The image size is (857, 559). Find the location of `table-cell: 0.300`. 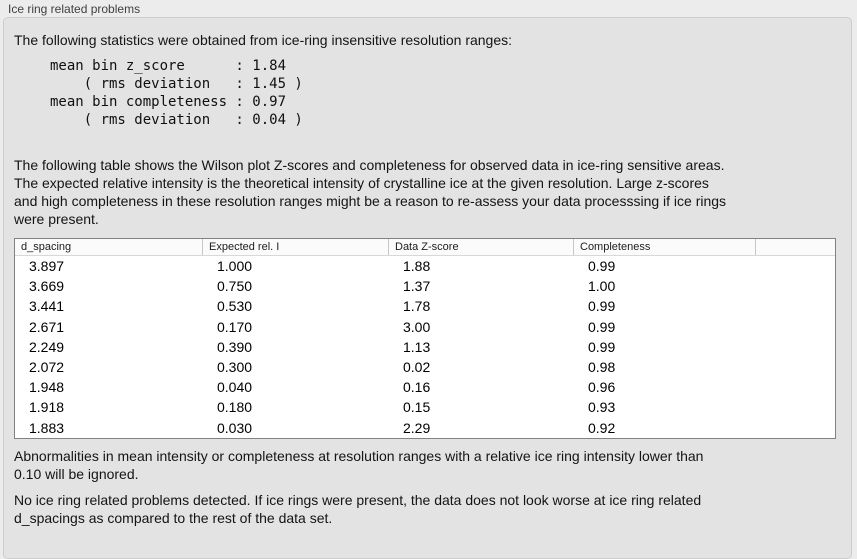

table-cell: 0.300 is located at coordinates (235, 366).